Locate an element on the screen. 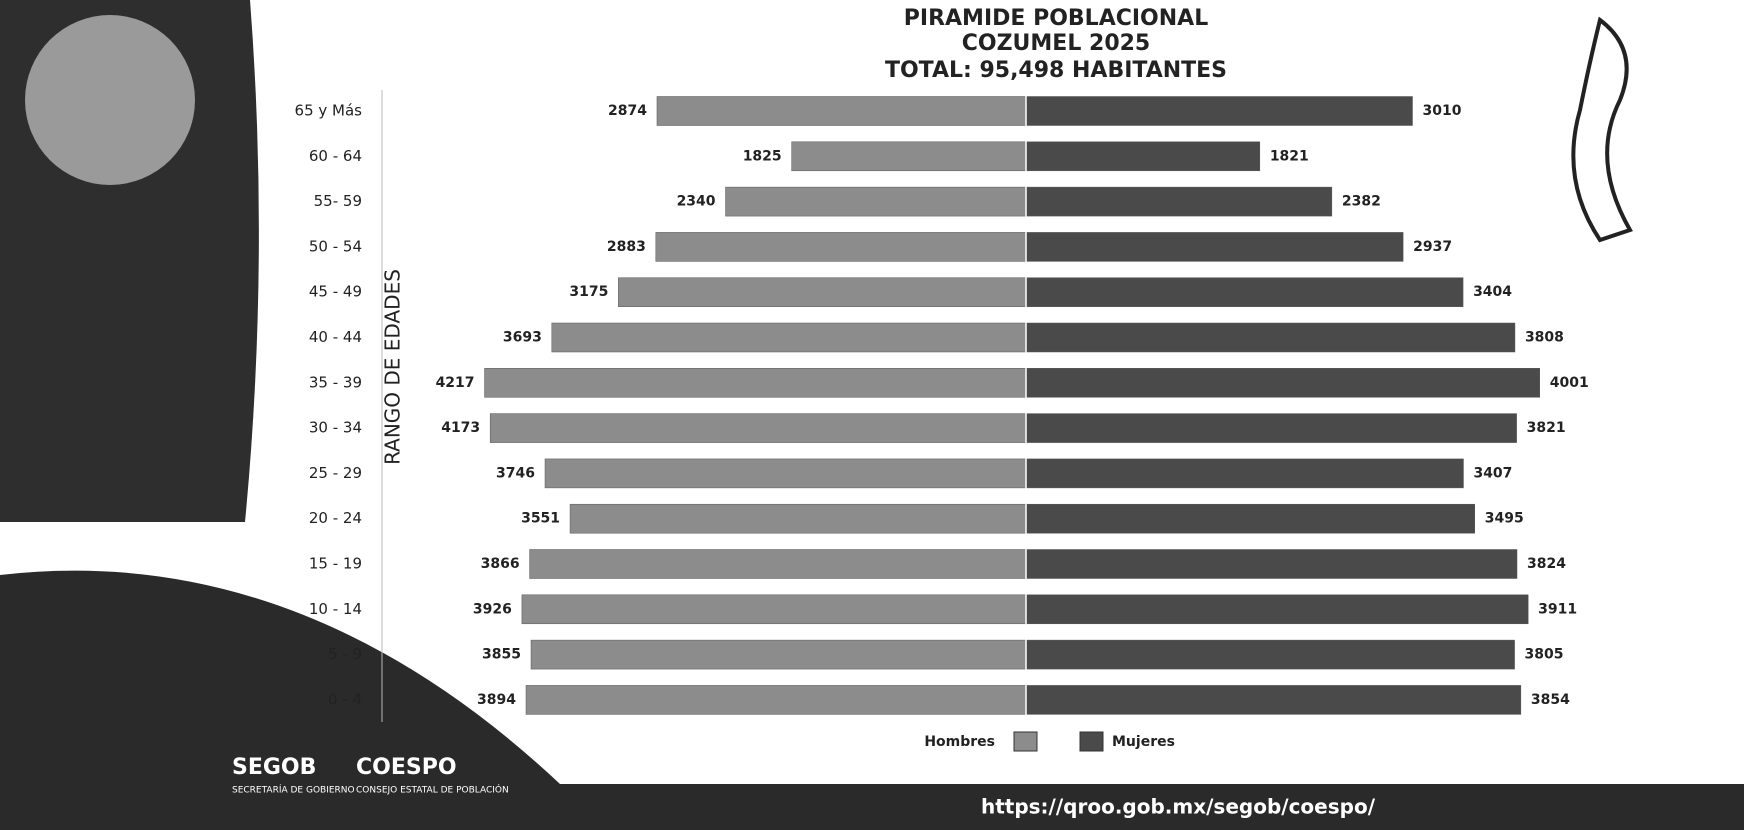  category-label: 50 - 54 is located at coordinates (335, 246).